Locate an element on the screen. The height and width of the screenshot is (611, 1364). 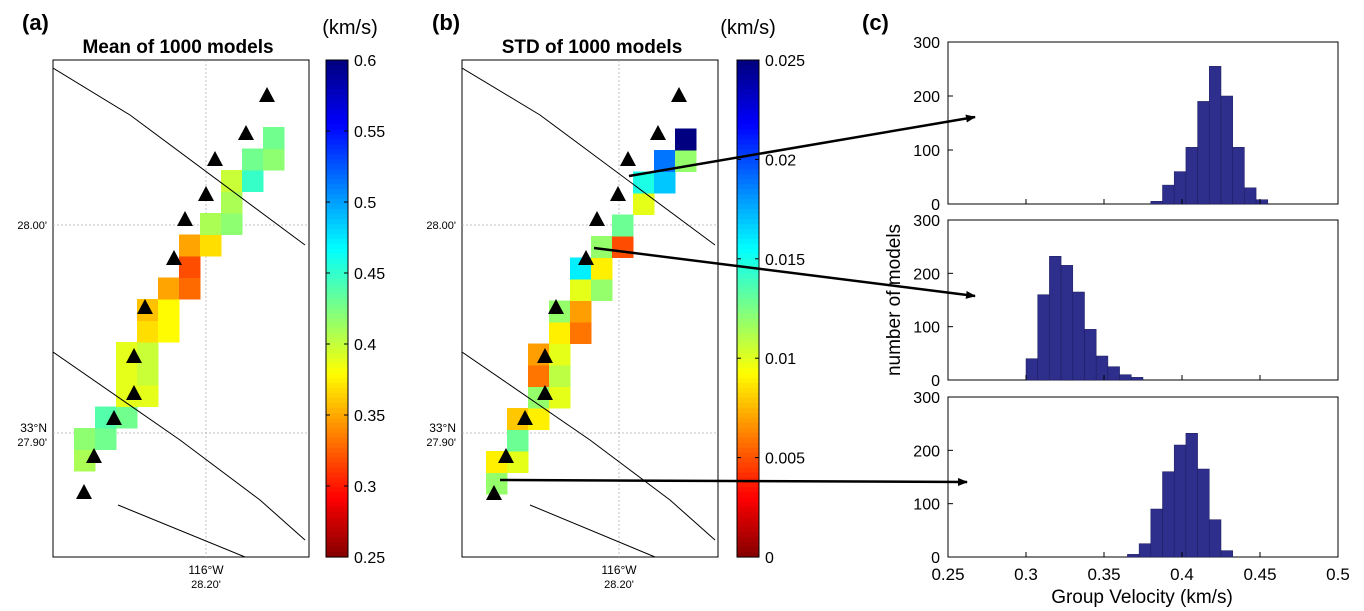
panel-b-lon-label-1: 116°W is located at coordinates (619, 570).